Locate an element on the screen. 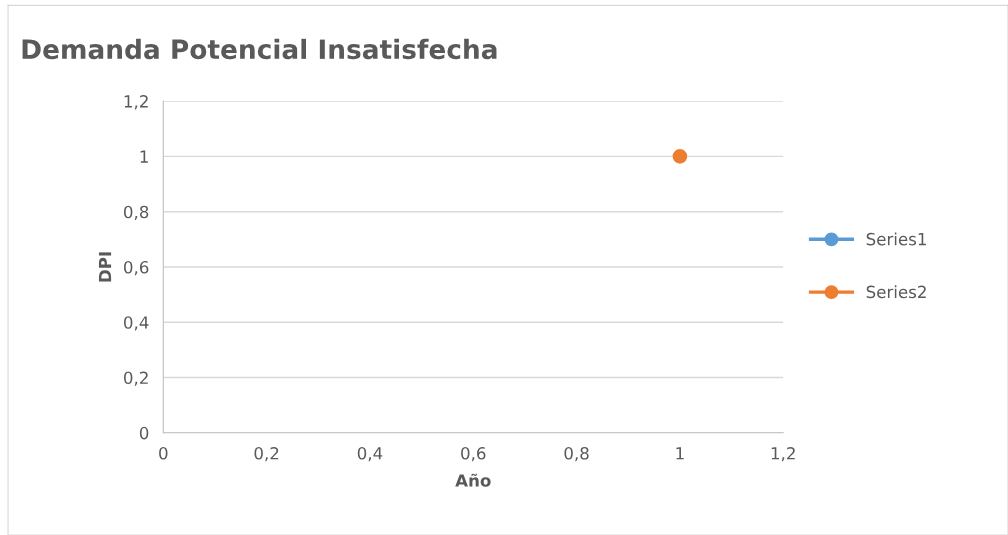 The width and height of the screenshot is (1008, 535). legend-label: Series1 is located at coordinates (896, 239).